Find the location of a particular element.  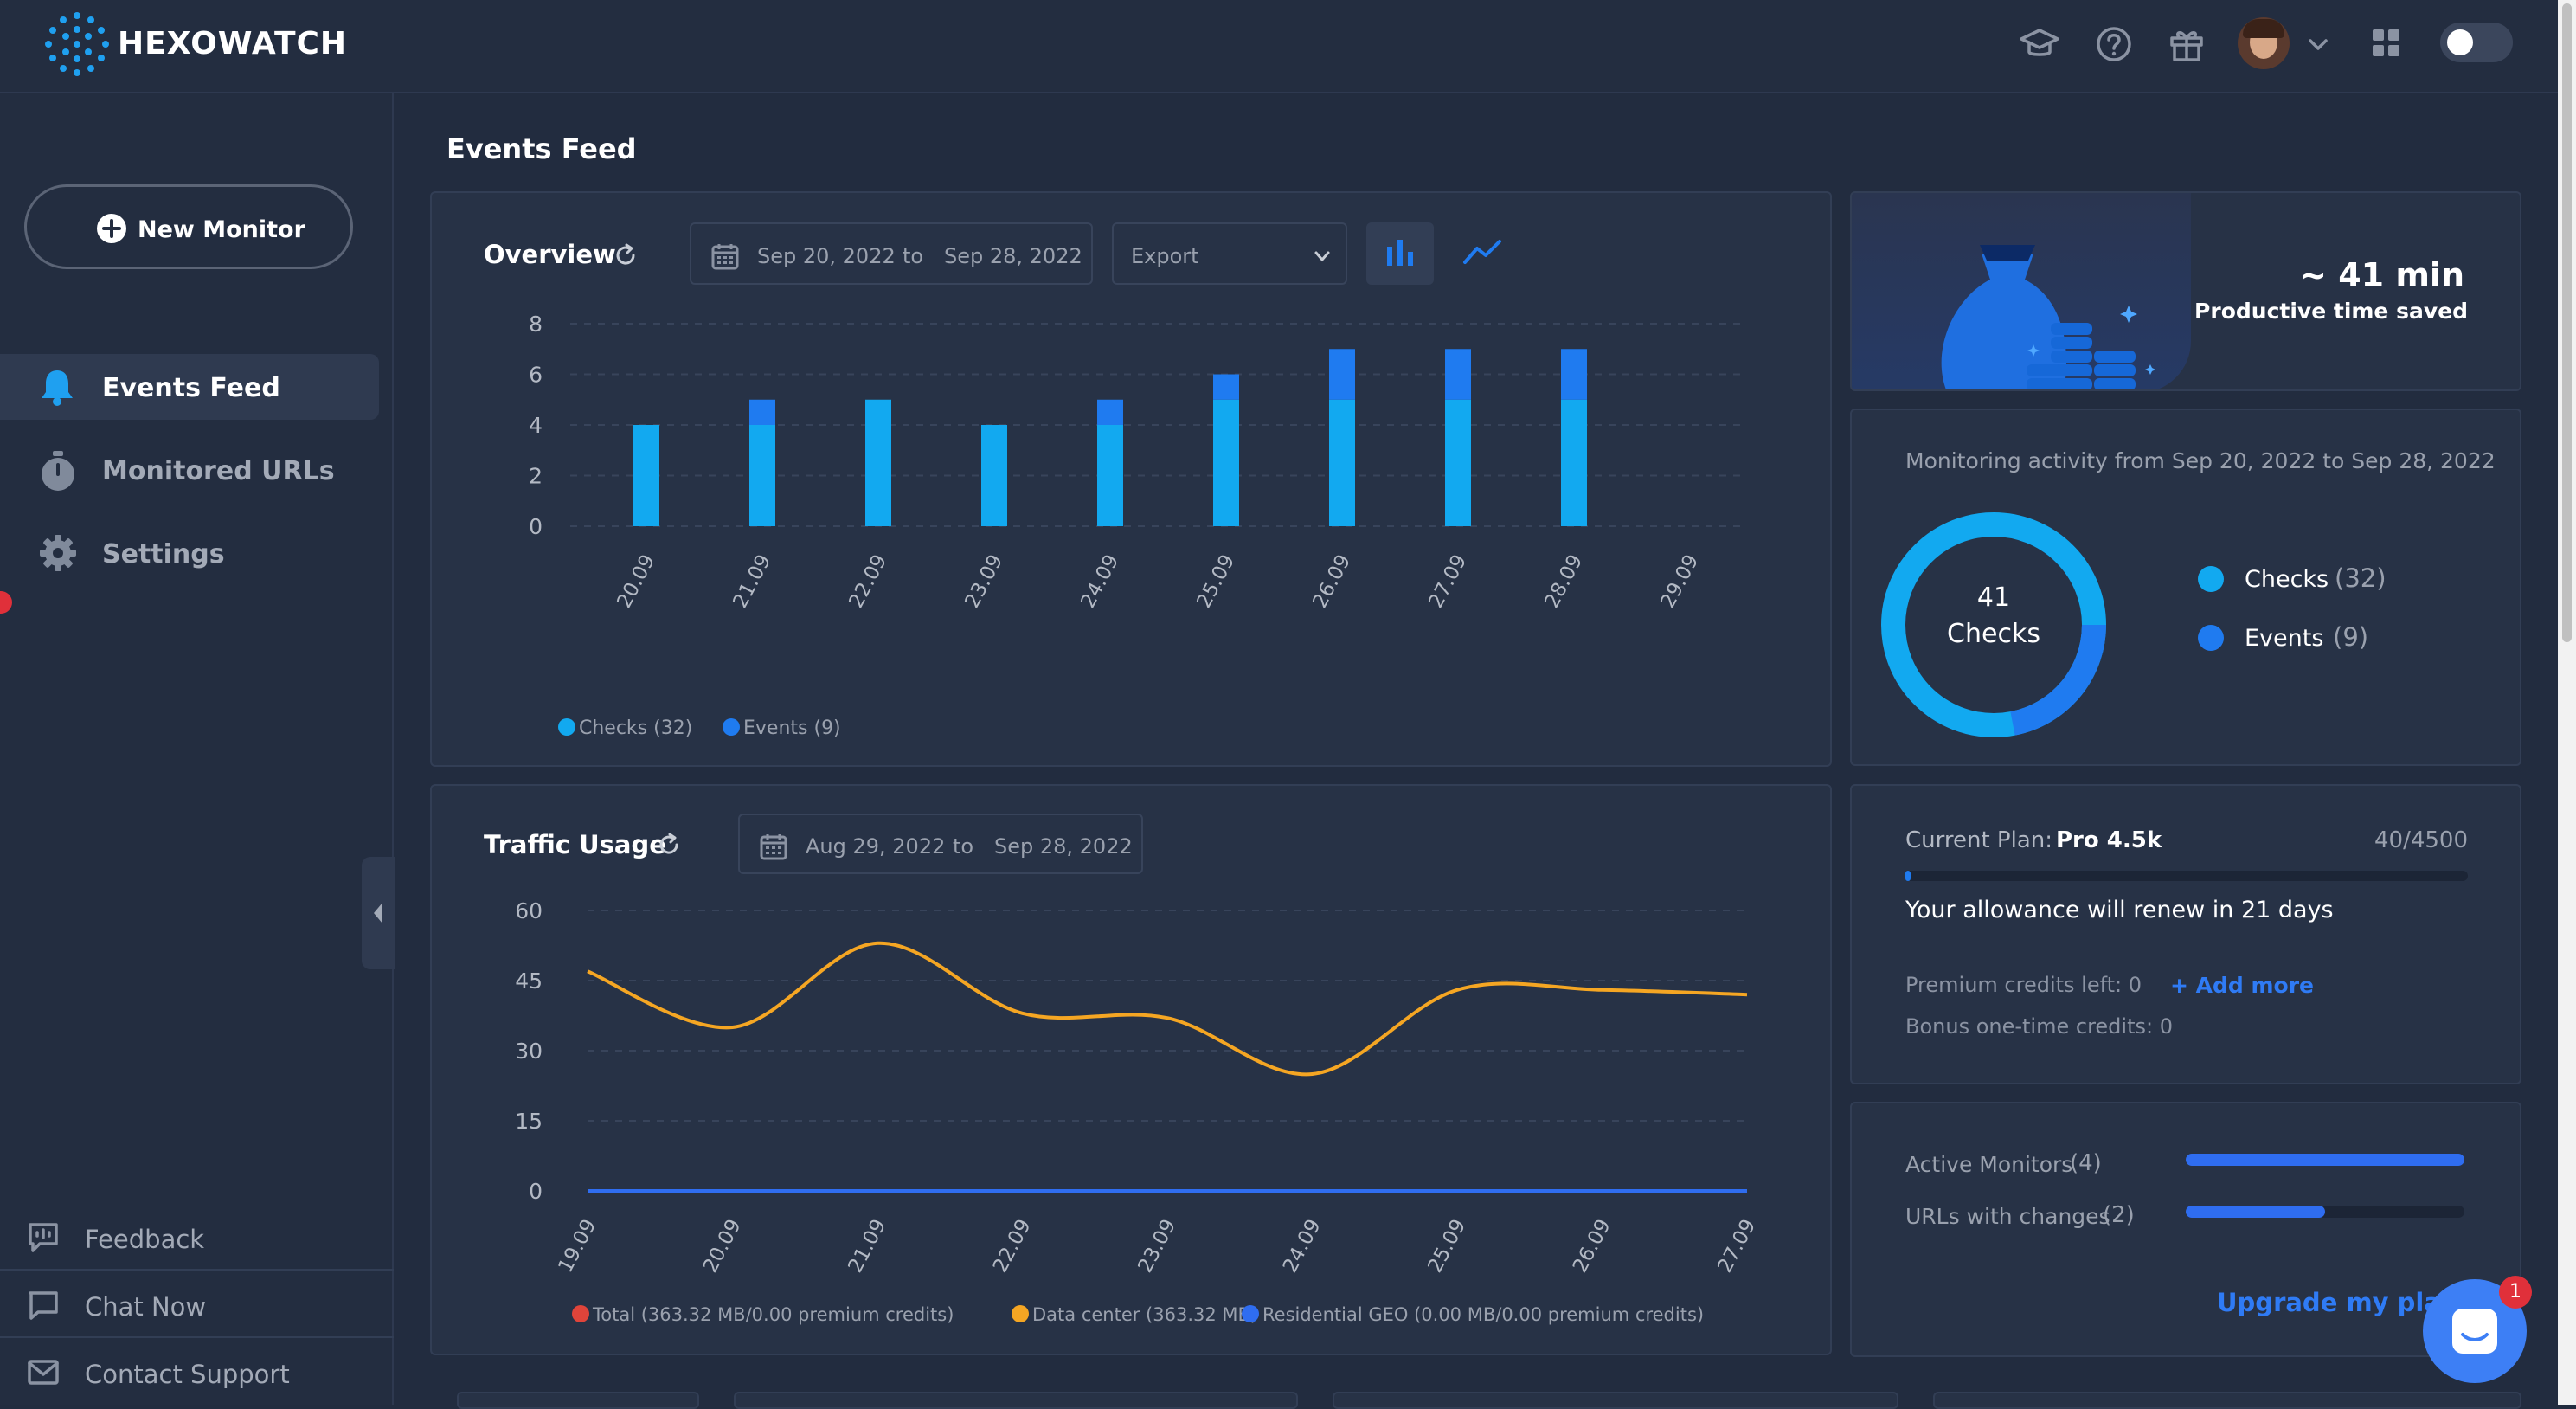

active-monitors-count: (4) is located at coordinates (2086, 1163).